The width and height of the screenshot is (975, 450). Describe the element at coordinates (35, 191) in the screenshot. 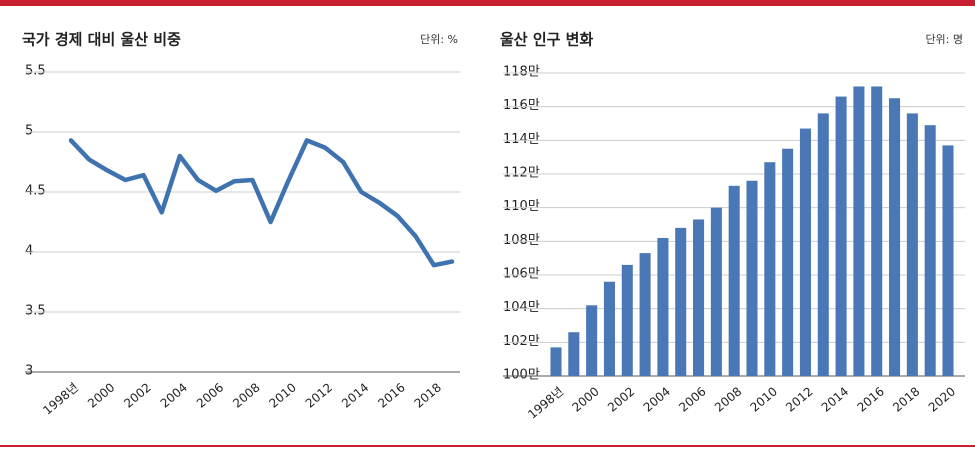

I see `y-tick-label: 4.5` at that location.